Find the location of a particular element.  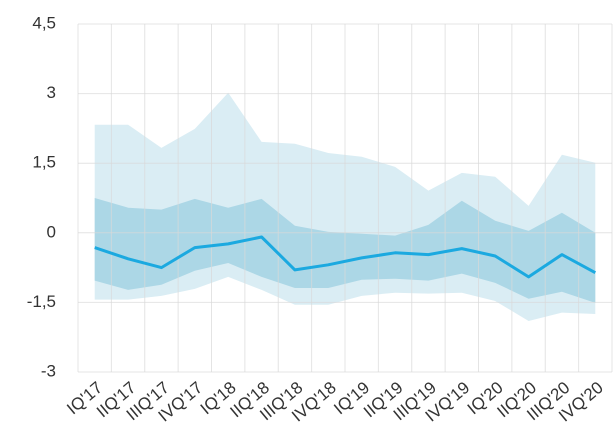

y-tick-label: 4,5 is located at coordinates (44, 22).